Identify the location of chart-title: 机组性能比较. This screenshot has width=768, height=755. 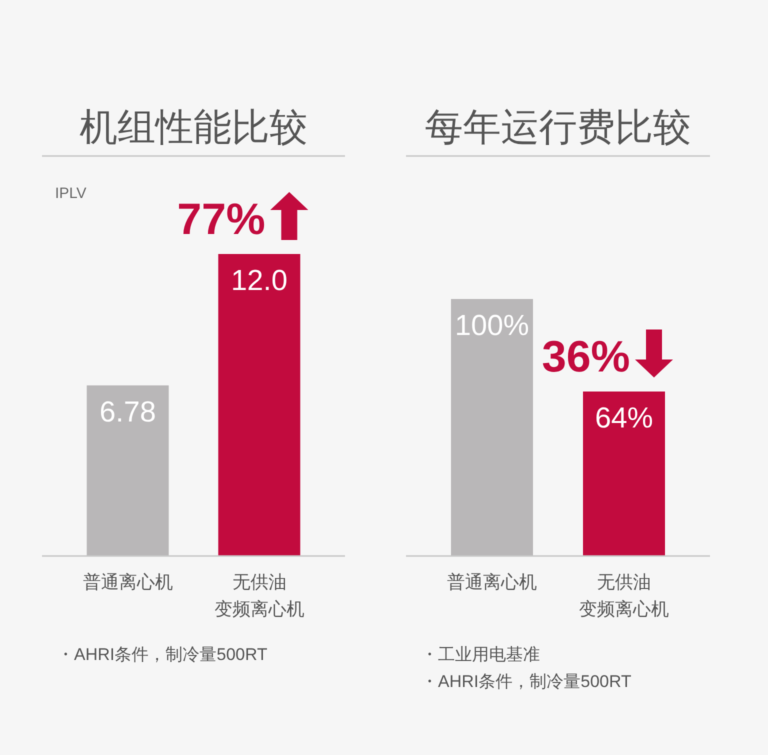
(194, 128).